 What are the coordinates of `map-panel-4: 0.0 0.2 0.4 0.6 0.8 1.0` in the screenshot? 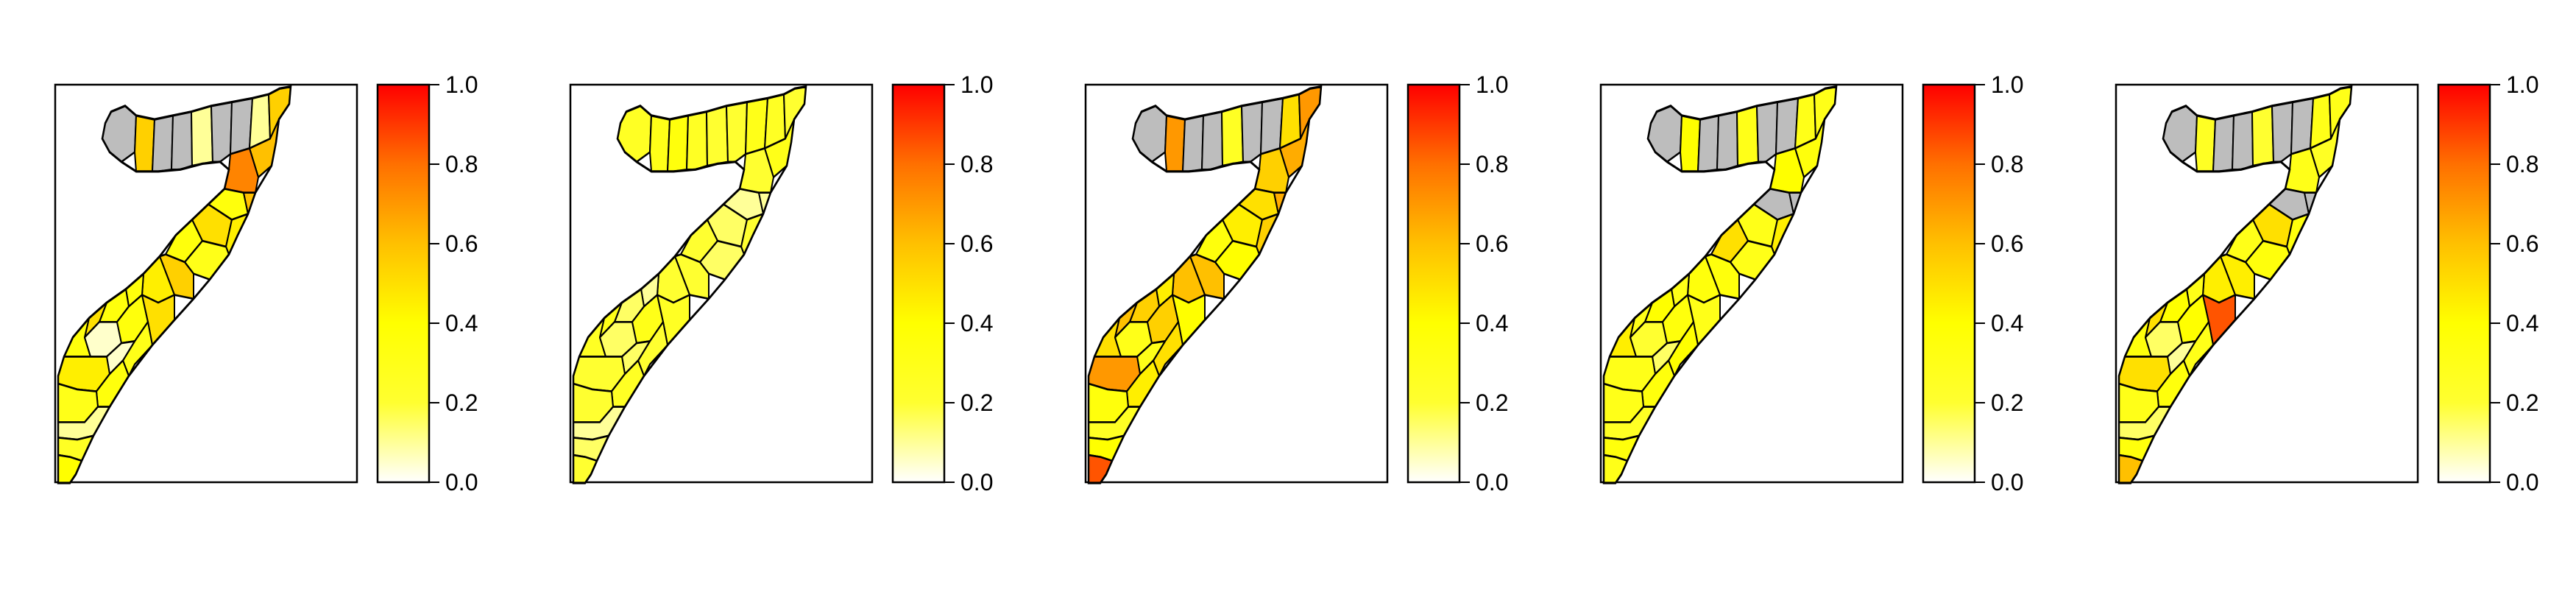 It's located at (1811, 283).